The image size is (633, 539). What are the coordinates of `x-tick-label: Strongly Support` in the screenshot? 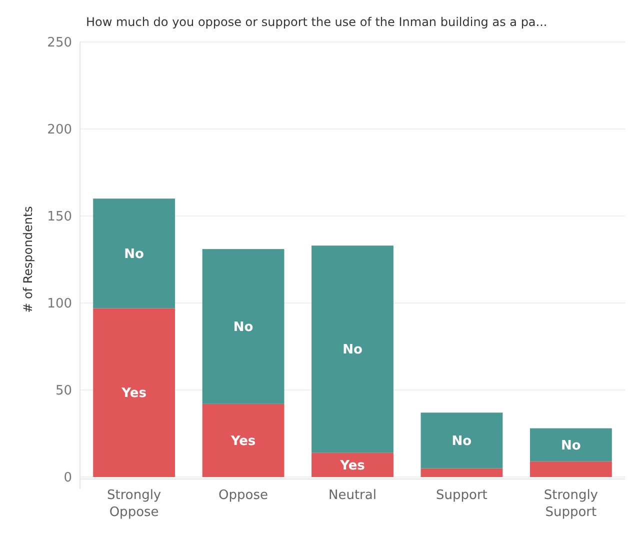 It's located at (571, 504).